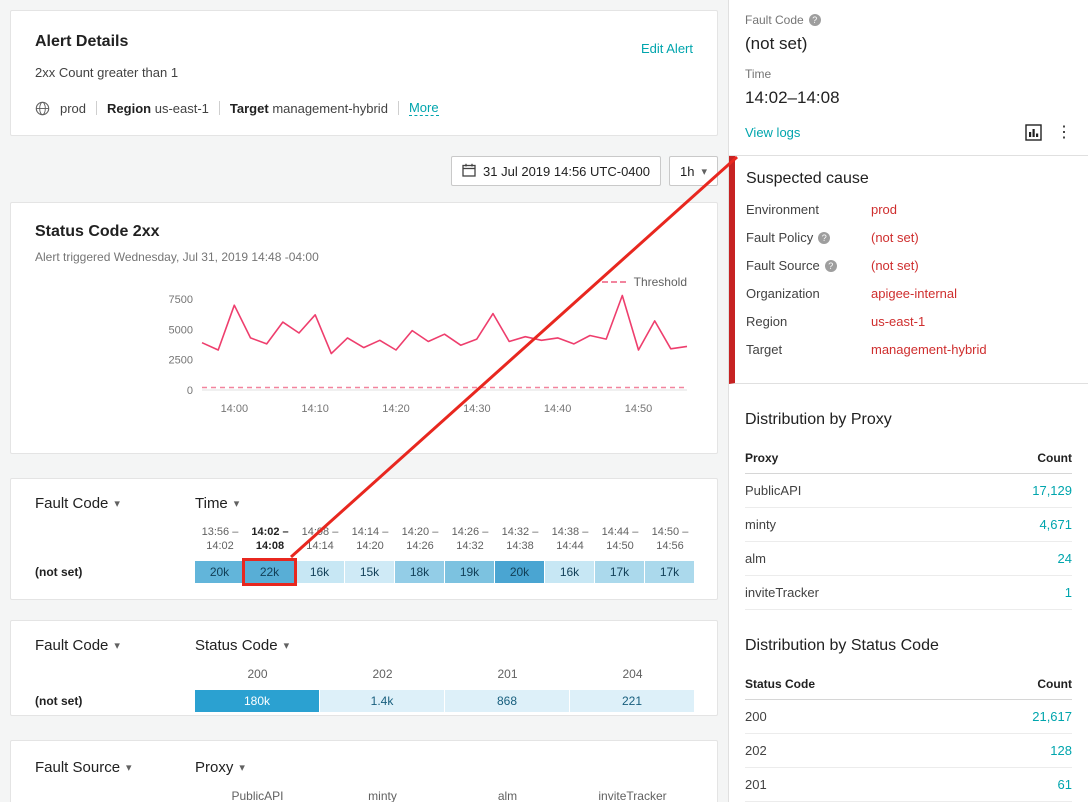 This screenshot has height=802, width=1088. I want to click on column-header: 14:08 –14:14, so click(320, 539).